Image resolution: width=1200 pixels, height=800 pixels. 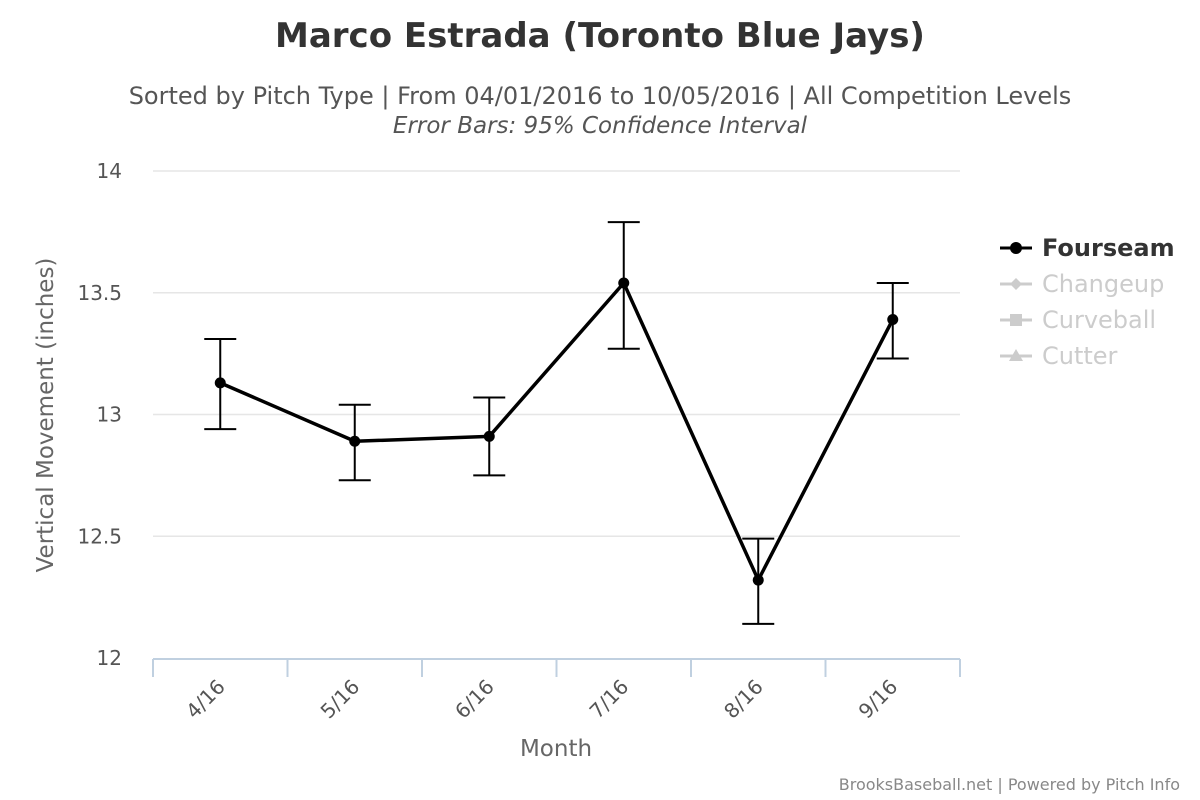 What do you see at coordinates (1016, 284) in the screenshot?
I see `legend-marker-diamond-icon` at bounding box center [1016, 284].